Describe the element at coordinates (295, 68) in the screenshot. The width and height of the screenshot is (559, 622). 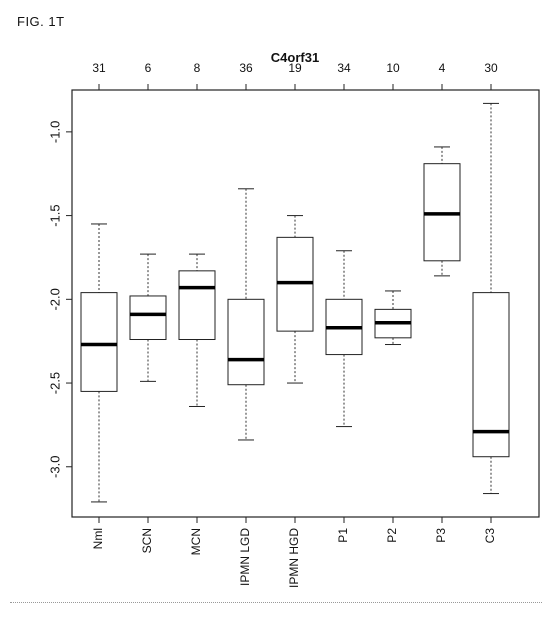
I see `count-label: 19` at that location.